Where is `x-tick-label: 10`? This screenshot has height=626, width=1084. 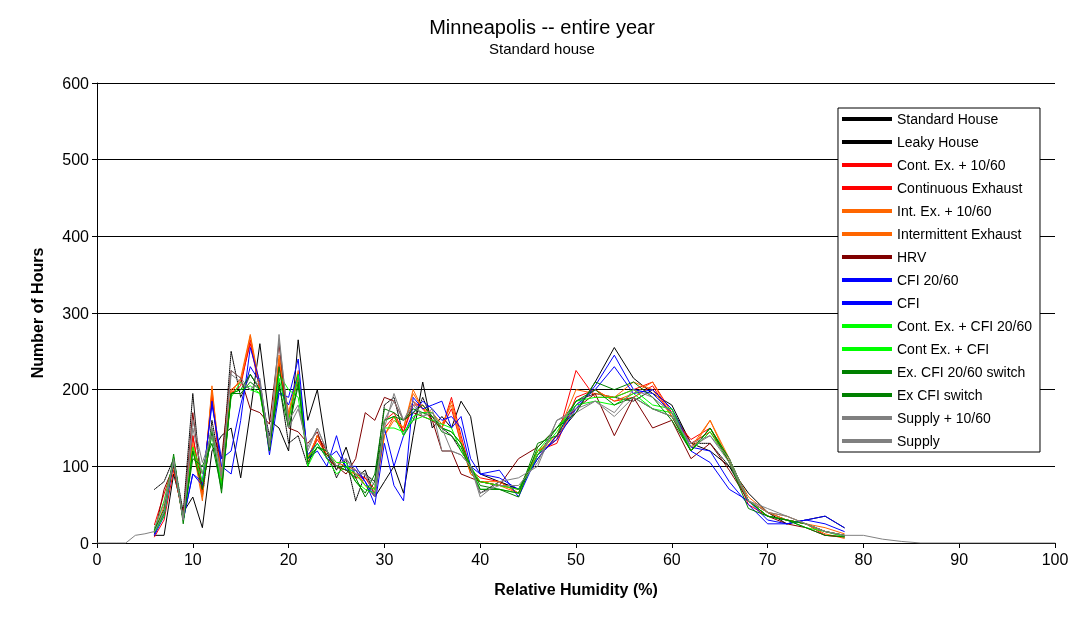
x-tick-label: 10 is located at coordinates (192, 559).